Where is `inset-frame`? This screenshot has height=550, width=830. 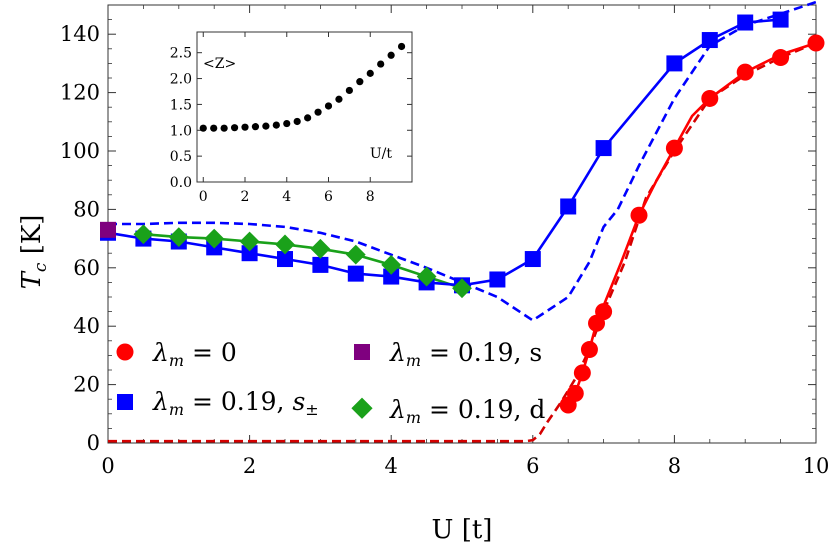 inset-frame is located at coordinates (304, 107).